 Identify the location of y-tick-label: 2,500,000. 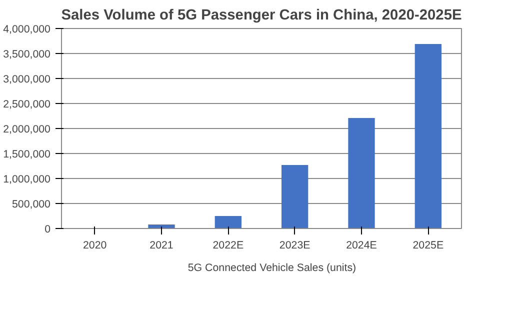
(27, 104).